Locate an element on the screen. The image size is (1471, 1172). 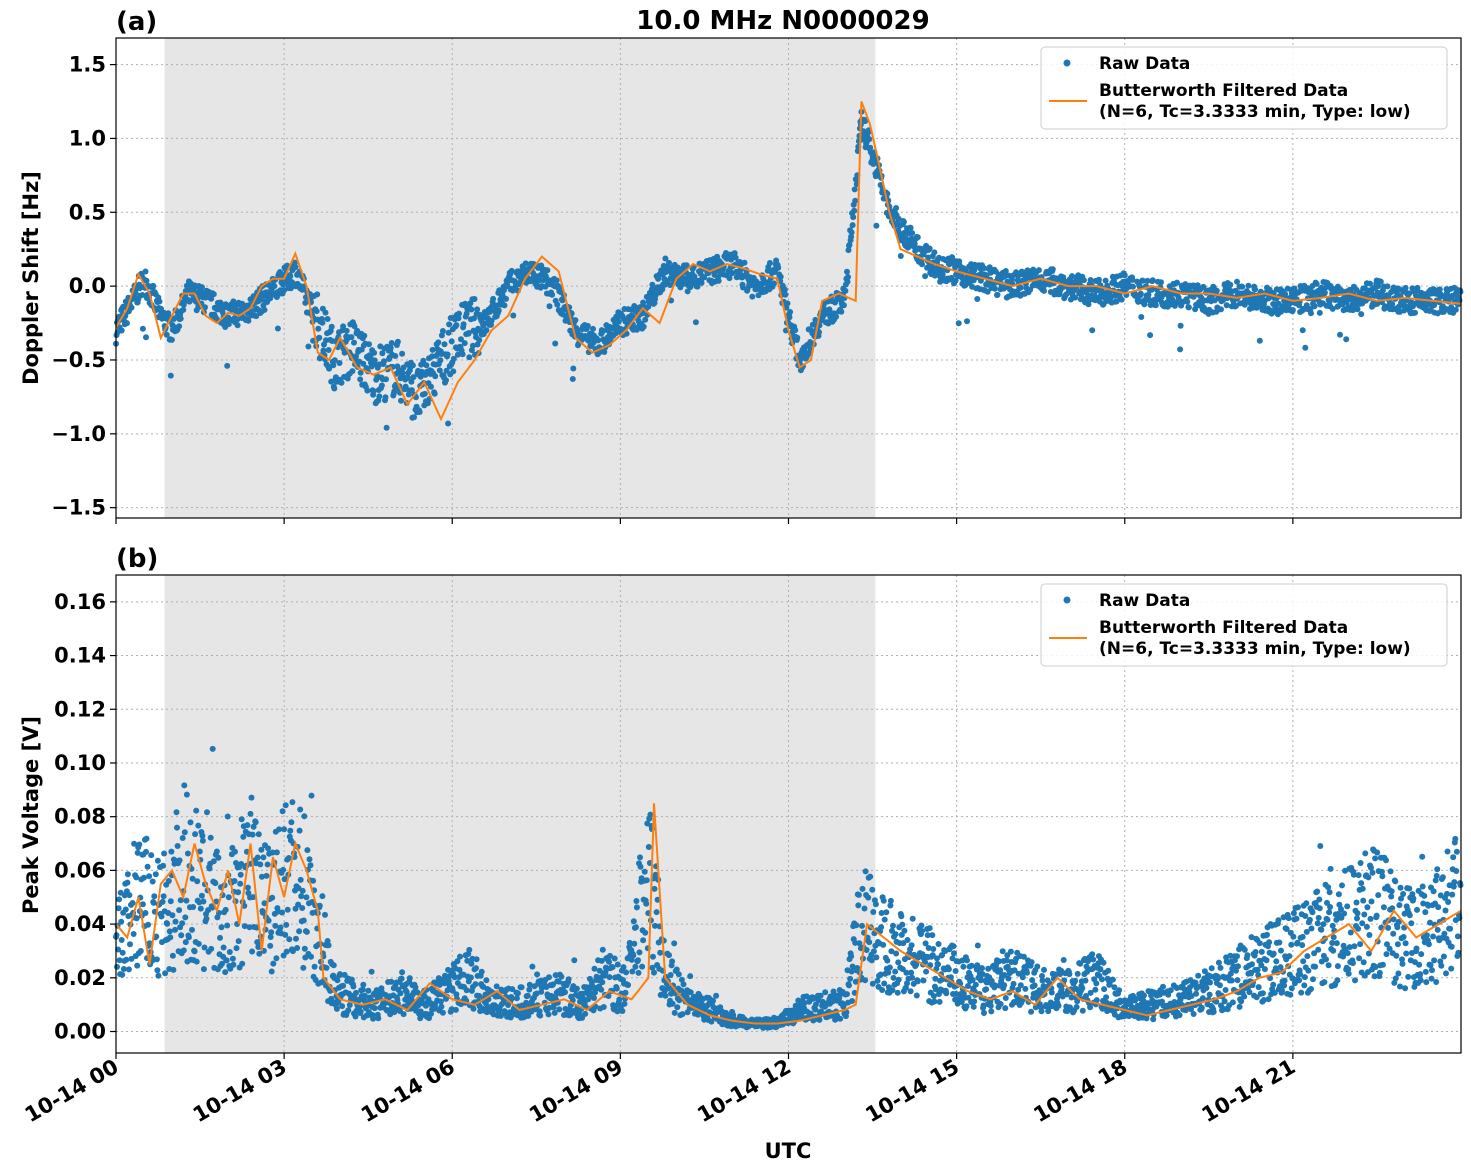
panel-b-label: (b) is located at coordinates (137, 559).